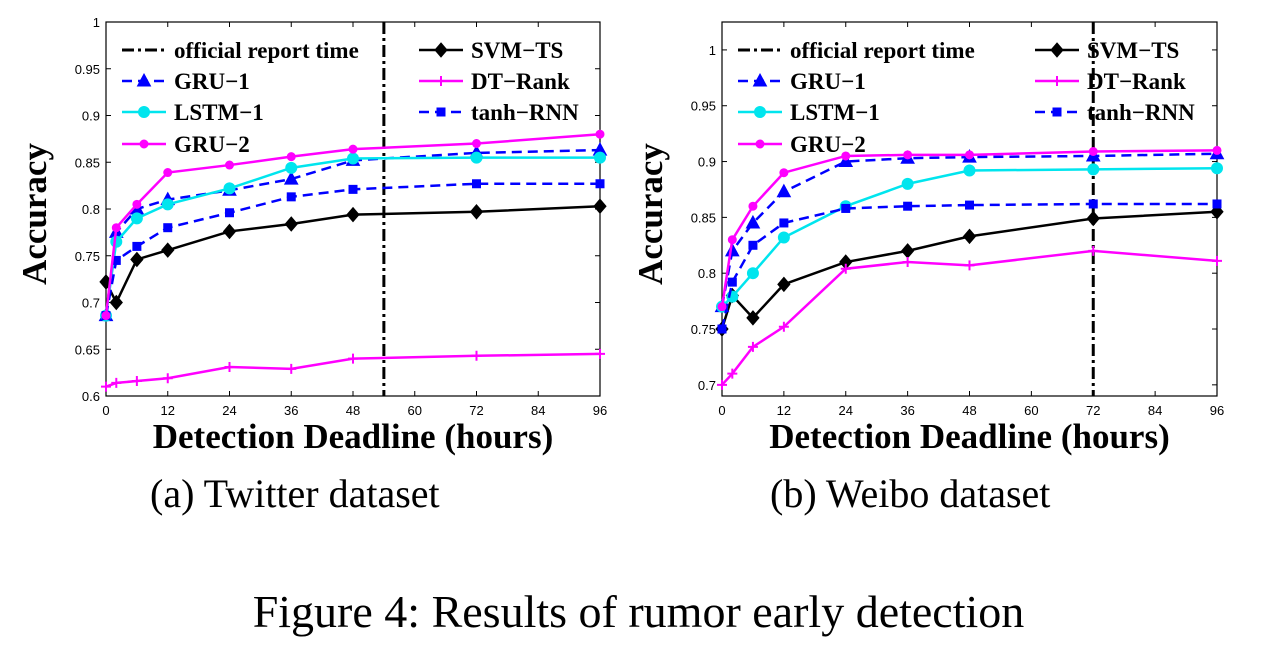  Describe the element at coordinates (87, 349) in the screenshot. I see `y-tick-label: 0.65` at that location.